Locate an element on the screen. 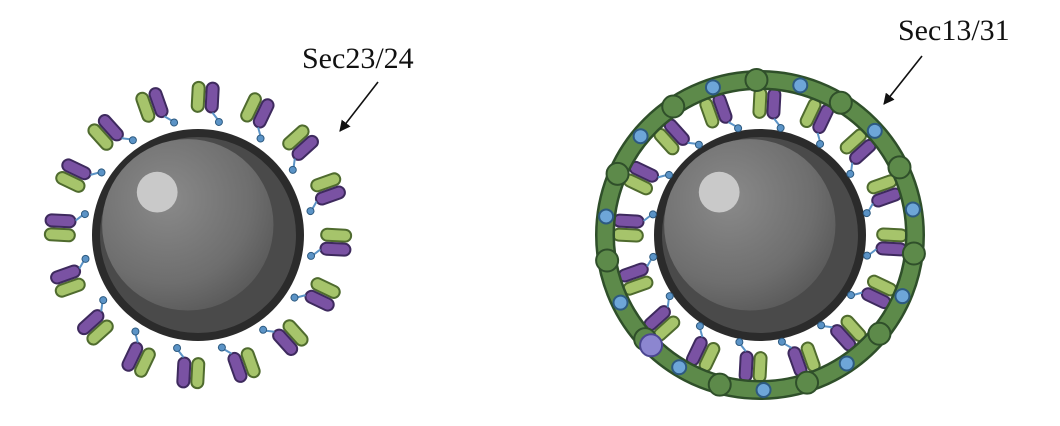 Image resolution: width=1060 pixels, height=426 pixels. sec23-24-label: Sec23/24 is located at coordinates (358, 58).